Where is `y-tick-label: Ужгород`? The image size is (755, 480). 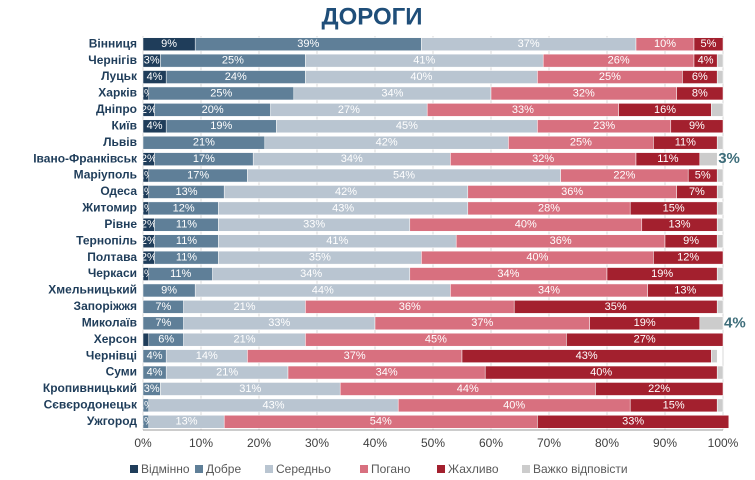 y-tick-label: Ужгород is located at coordinates (112, 421).